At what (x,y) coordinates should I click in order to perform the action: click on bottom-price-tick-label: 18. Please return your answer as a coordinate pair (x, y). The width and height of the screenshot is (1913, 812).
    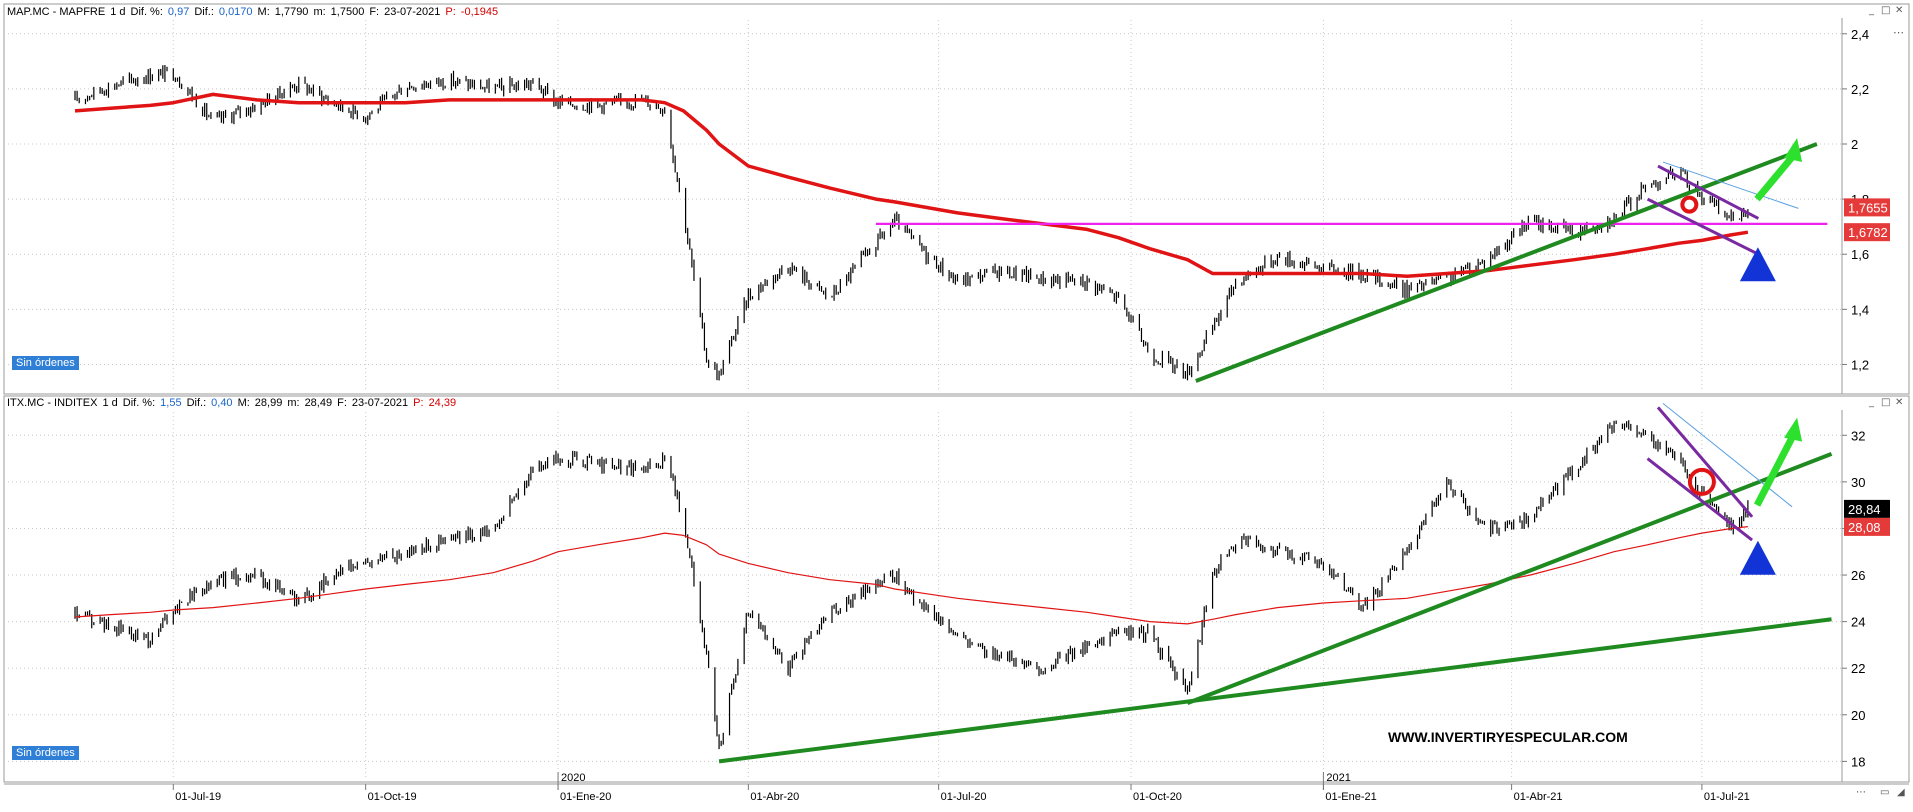
    Looking at the image, I should click on (1858, 761).